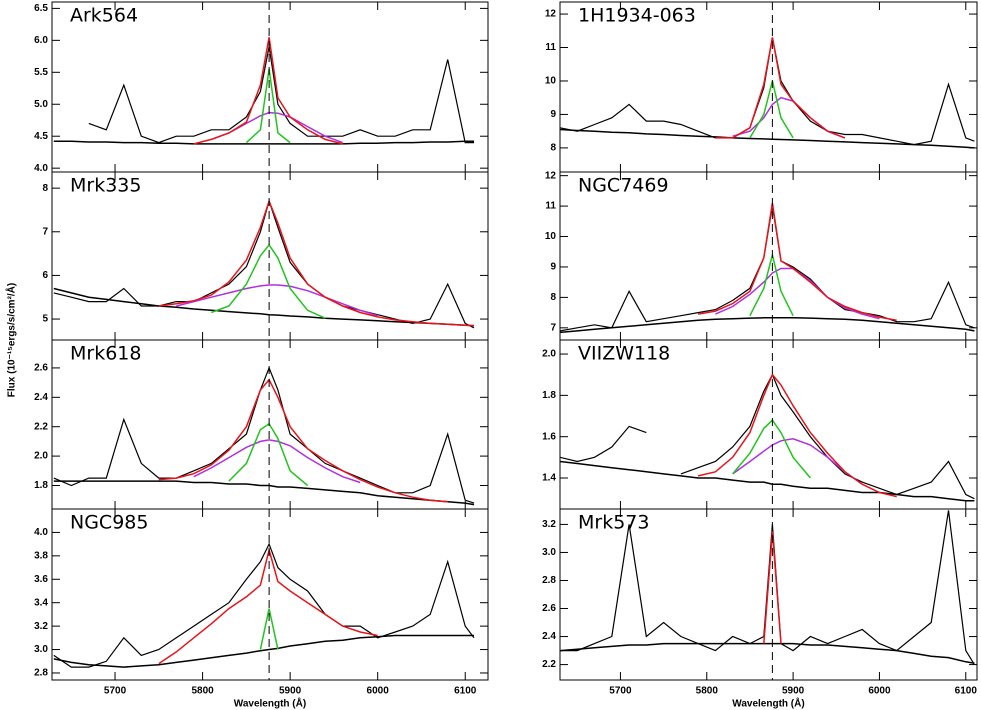 This screenshot has height=710, width=981. I want to click on y-tick-label: 3.4, so click(41, 602).